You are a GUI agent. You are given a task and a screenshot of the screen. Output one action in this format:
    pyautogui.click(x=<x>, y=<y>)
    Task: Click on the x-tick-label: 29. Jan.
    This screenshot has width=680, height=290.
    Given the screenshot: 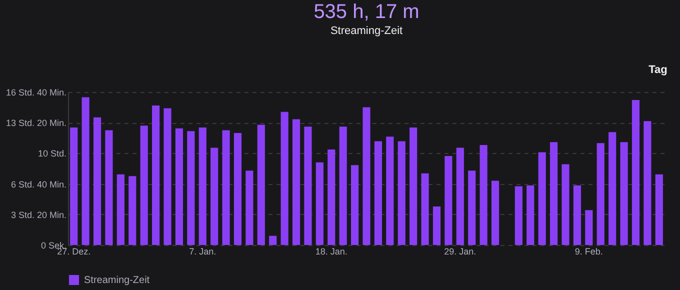 What is the action you would take?
    pyautogui.click(x=460, y=251)
    